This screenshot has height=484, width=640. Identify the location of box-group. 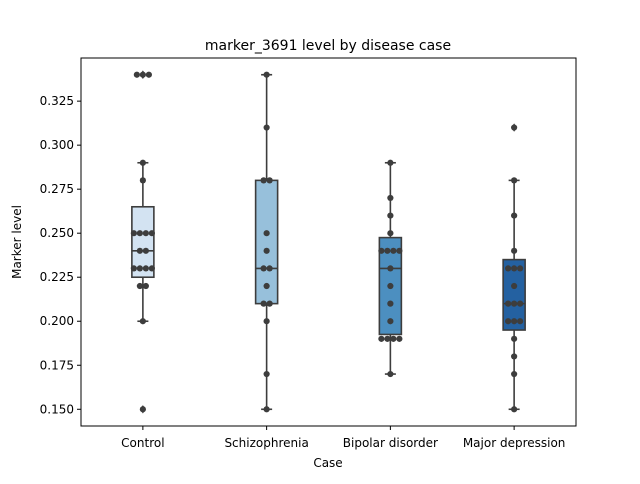
(143, 242).